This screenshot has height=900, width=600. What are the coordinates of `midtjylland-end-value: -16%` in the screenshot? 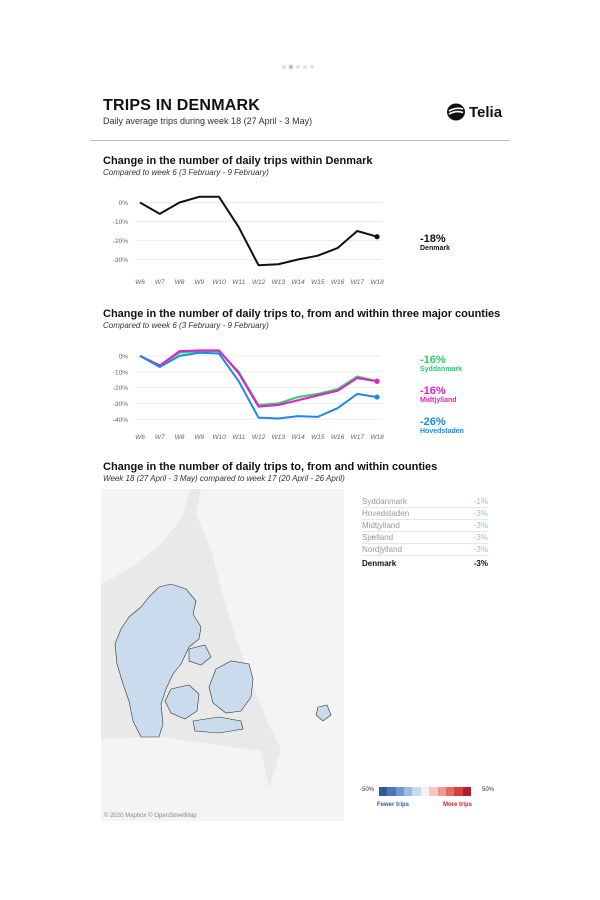 It's located at (433, 391).